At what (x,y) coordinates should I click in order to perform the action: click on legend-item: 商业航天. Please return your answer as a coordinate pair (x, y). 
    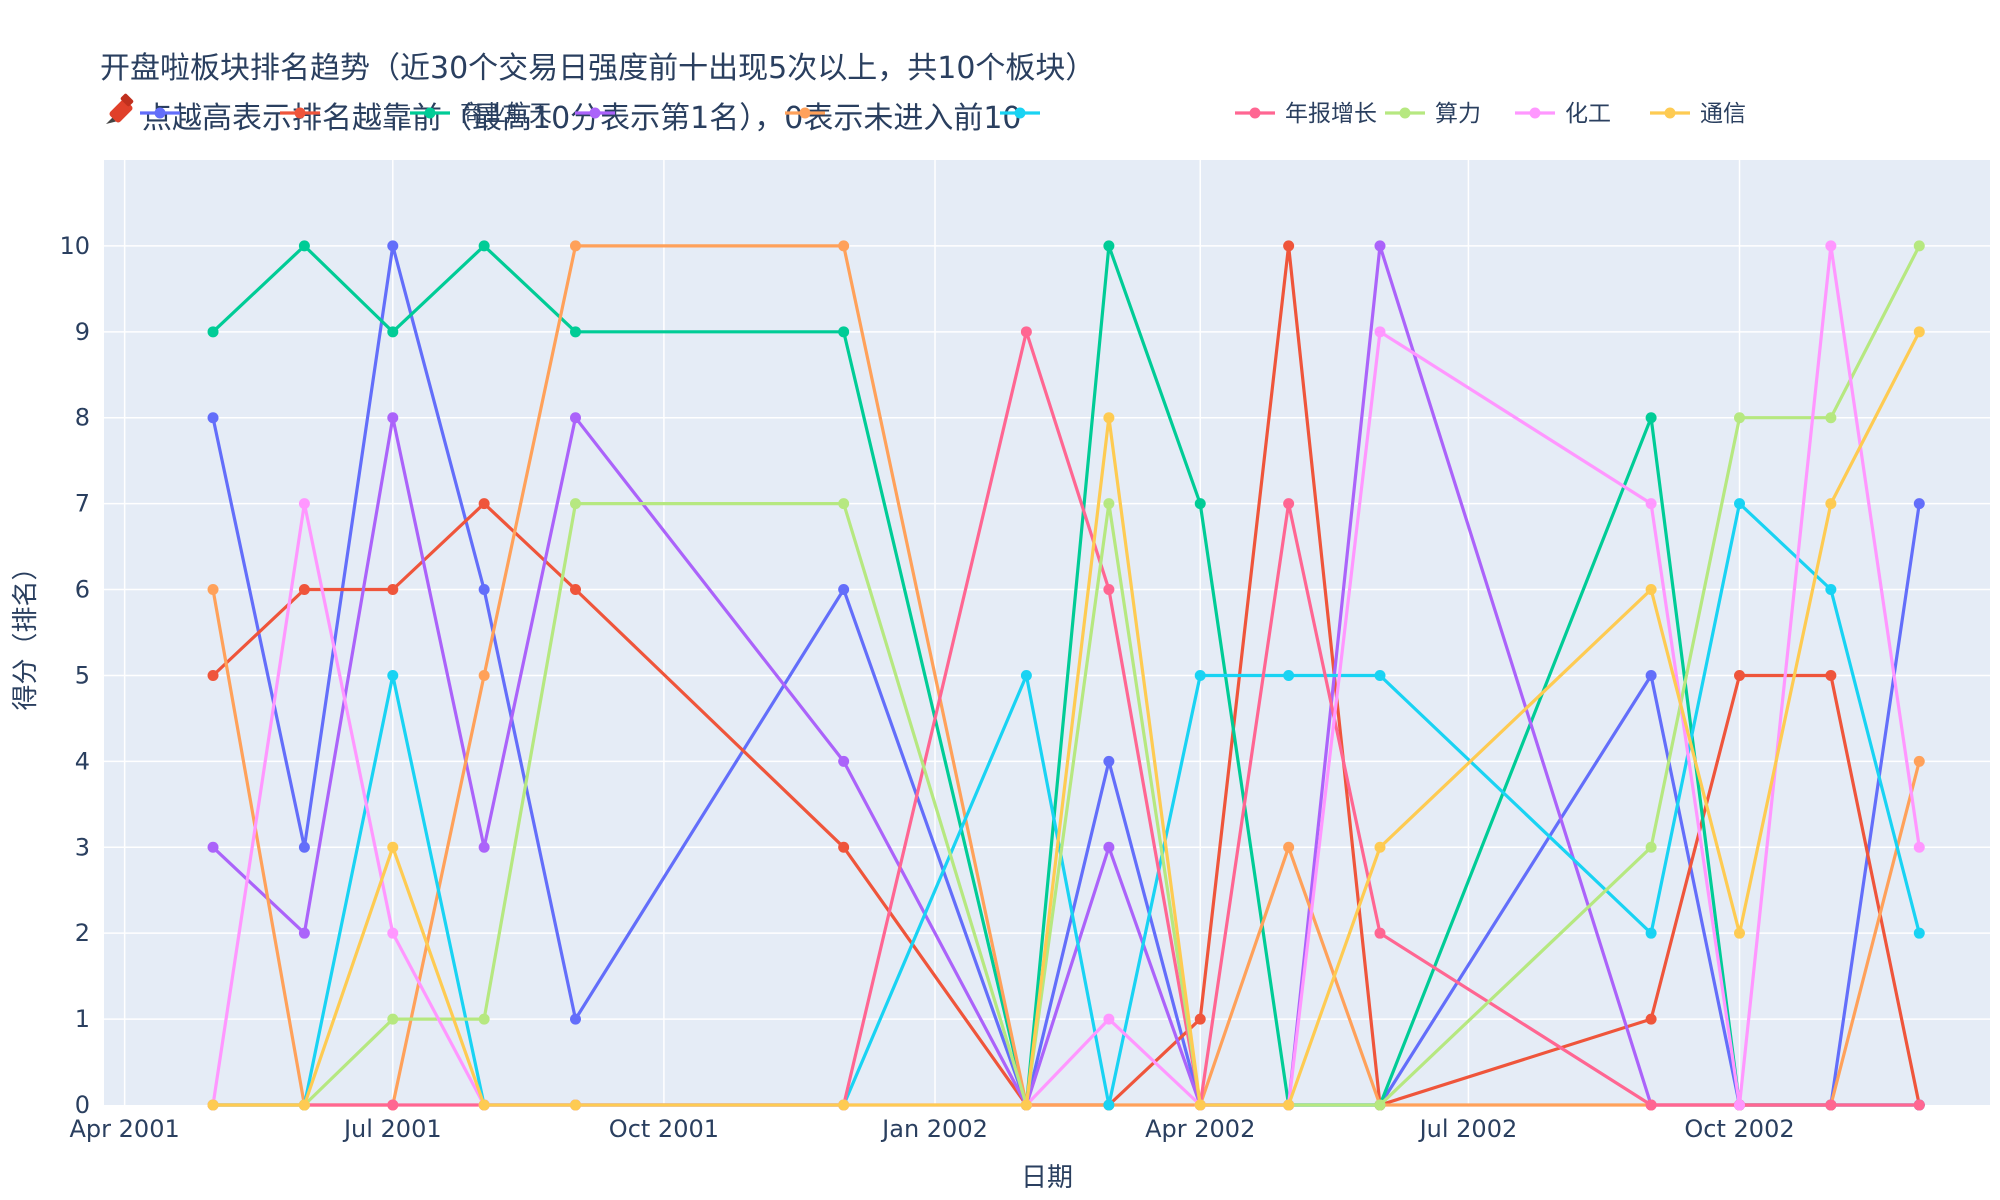
    Looking at the image, I should click on (481, 114).